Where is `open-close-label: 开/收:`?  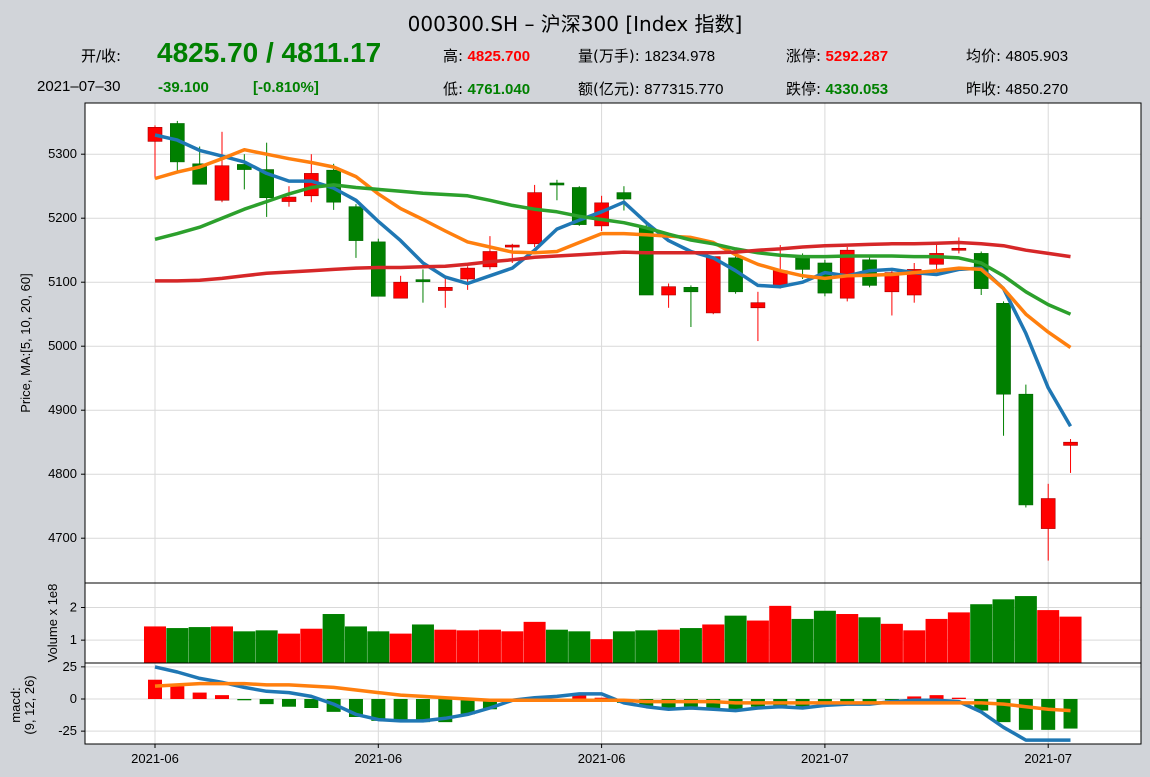 open-close-label: 开/收: is located at coordinates (101, 56).